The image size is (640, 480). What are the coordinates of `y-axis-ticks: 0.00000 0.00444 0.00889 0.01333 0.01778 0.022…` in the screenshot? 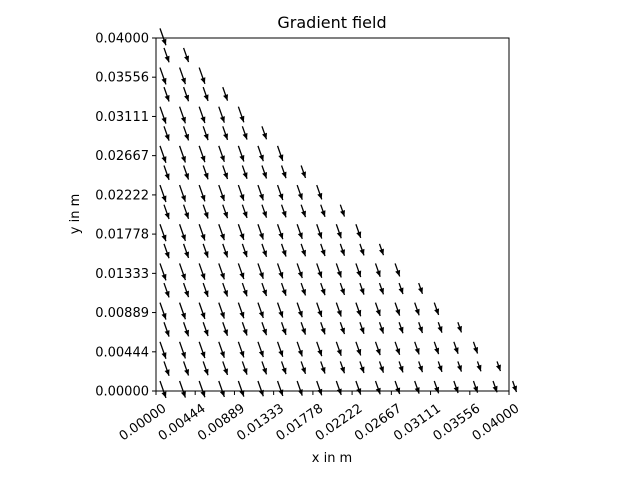 It's located at (125, 216).